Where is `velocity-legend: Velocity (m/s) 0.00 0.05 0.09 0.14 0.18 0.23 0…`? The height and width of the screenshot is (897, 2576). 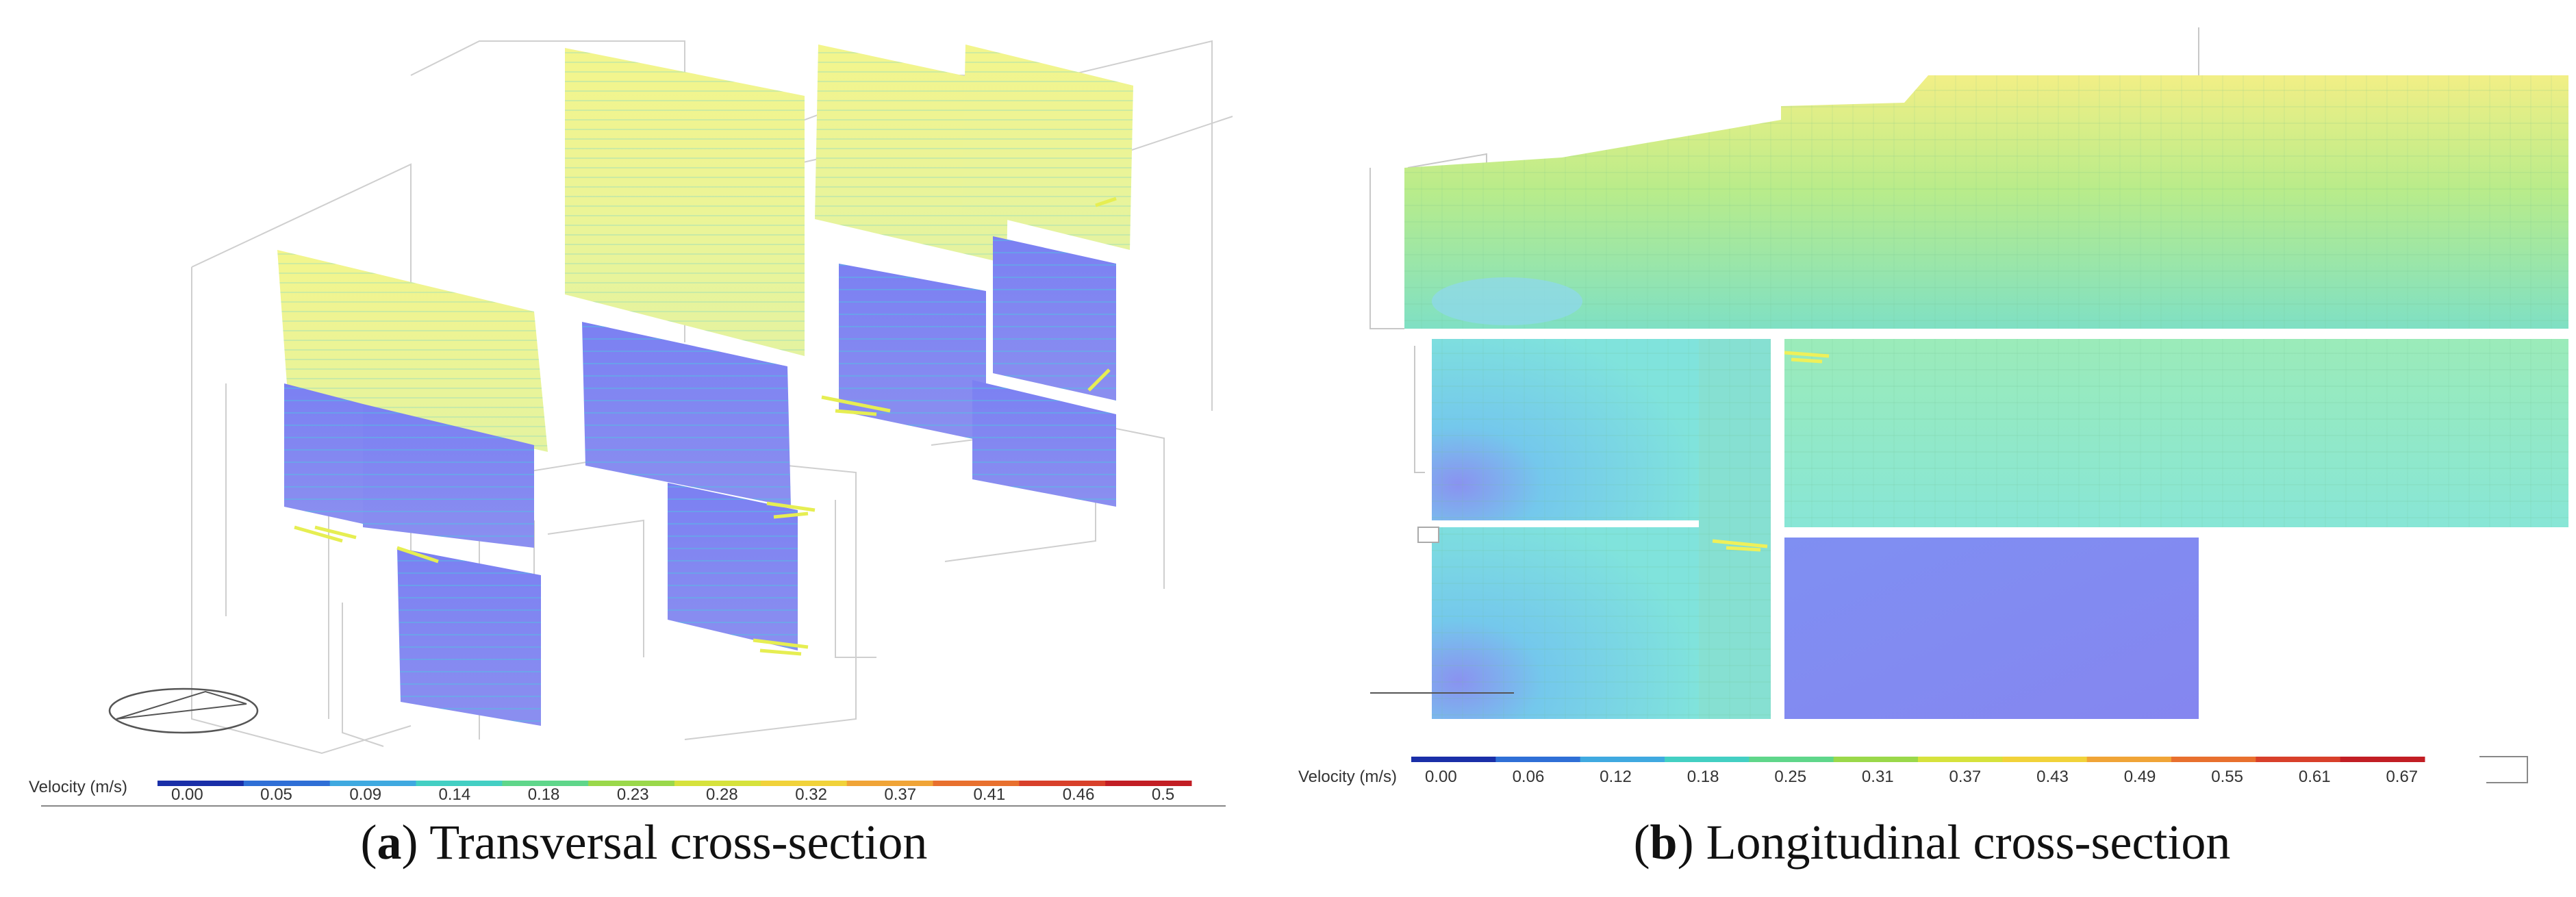 velocity-legend: Velocity (m/s) 0.00 0.05 0.09 0.14 0.18 0.23 0… is located at coordinates (627, 793).